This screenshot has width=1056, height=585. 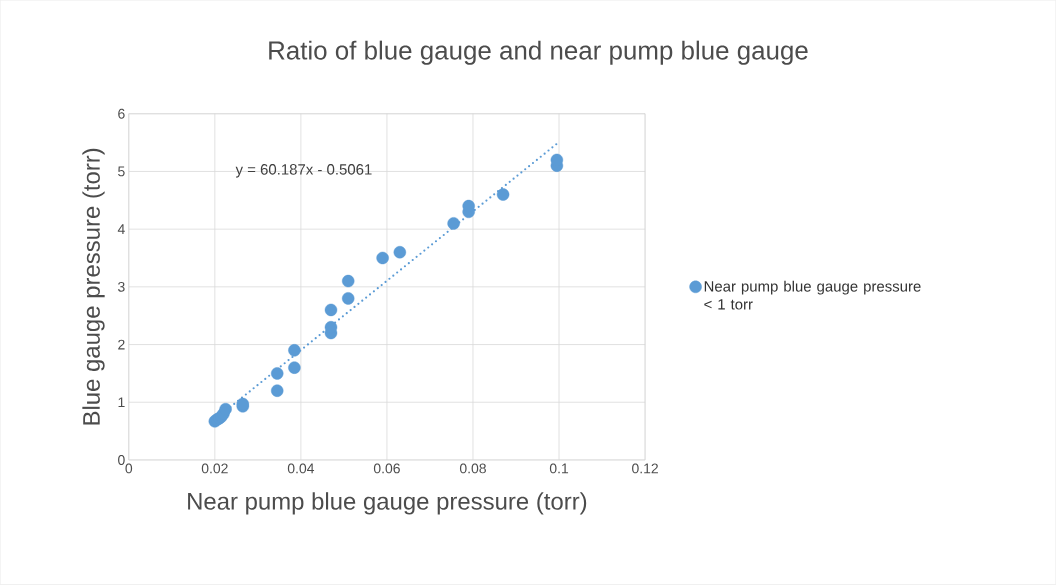 What do you see at coordinates (129, 468) in the screenshot?
I see `x-tick-label: 0` at bounding box center [129, 468].